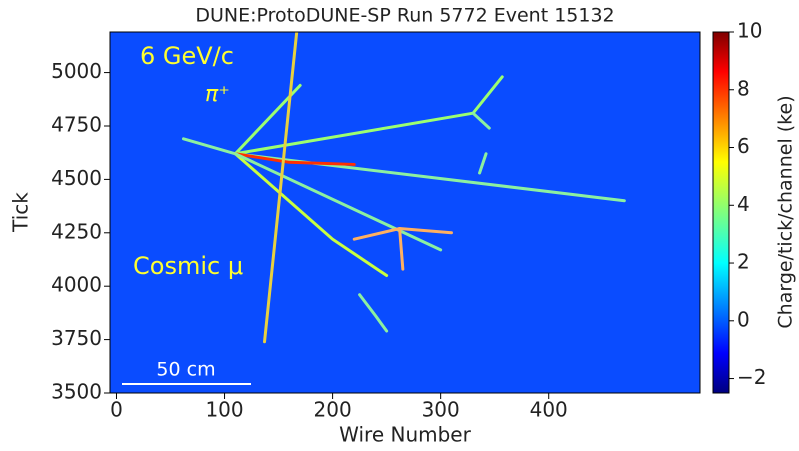 Image resolution: width=799 pixels, height=451 pixels. I want to click on colorbar-tick-label: 10, so click(749, 31).